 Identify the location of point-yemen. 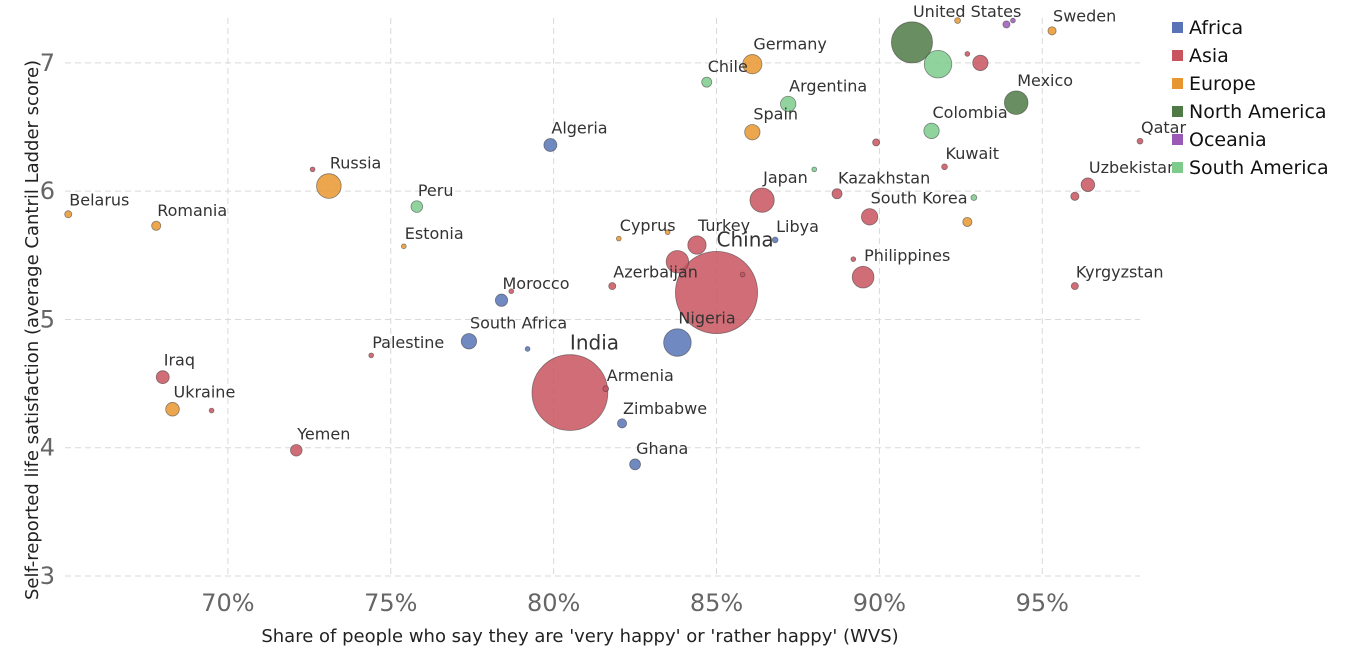
(296, 450).